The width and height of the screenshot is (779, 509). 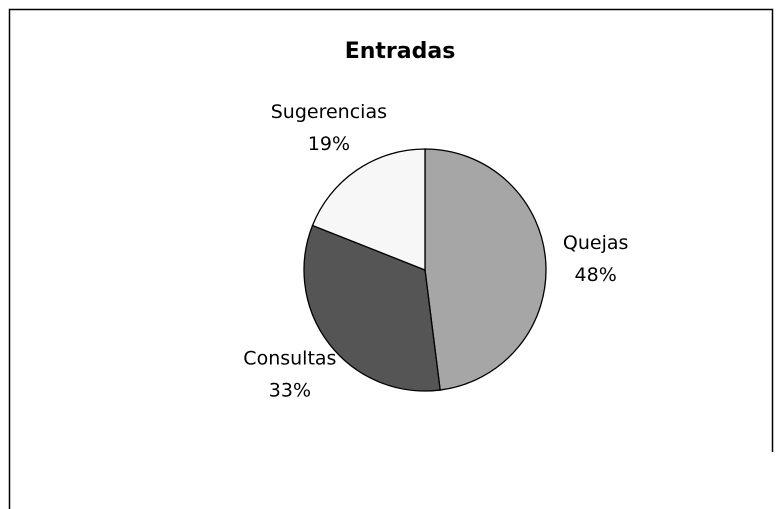 What do you see at coordinates (400, 51) in the screenshot?
I see `chart-title: Entradas` at bounding box center [400, 51].